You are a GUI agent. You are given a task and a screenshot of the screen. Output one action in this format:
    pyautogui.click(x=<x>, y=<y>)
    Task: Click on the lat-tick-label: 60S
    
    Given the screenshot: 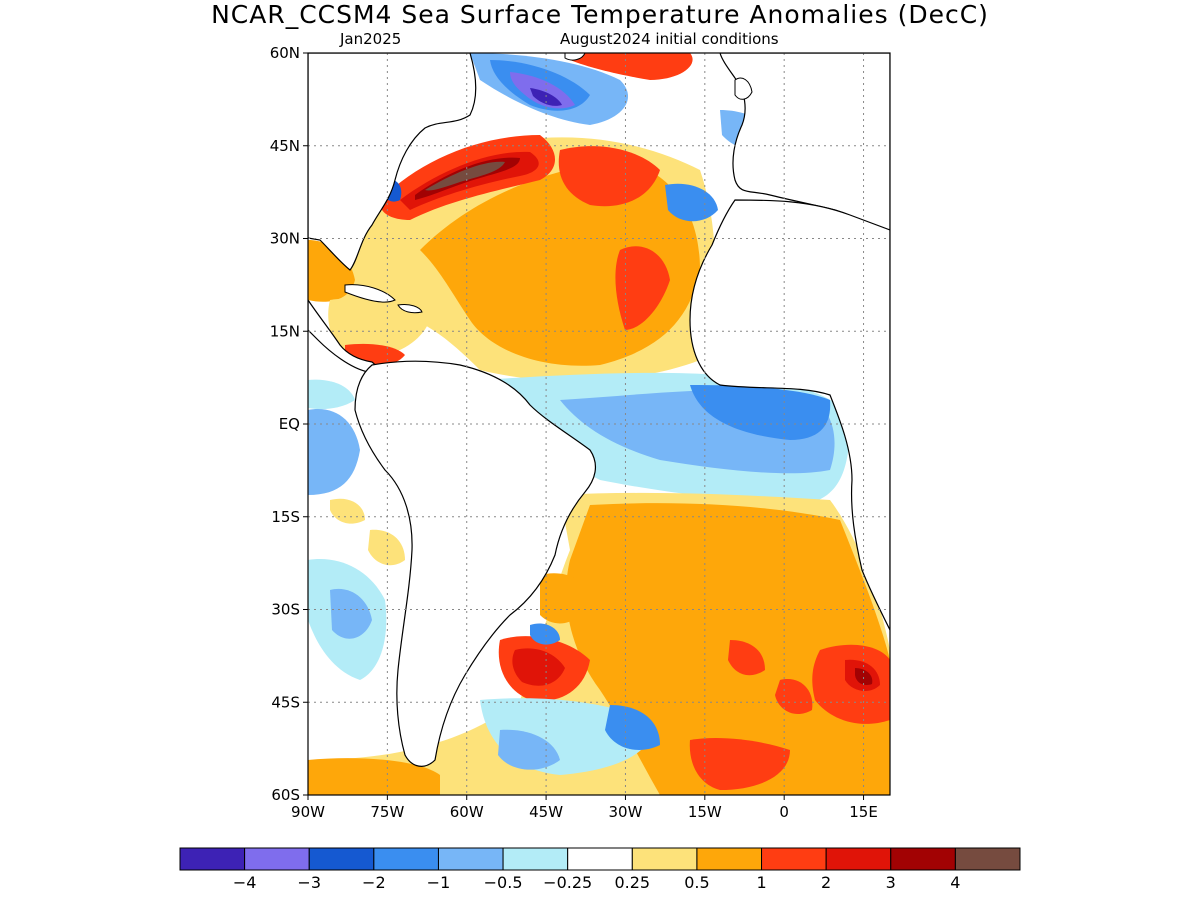 What is the action you would take?
    pyautogui.click(x=285, y=795)
    